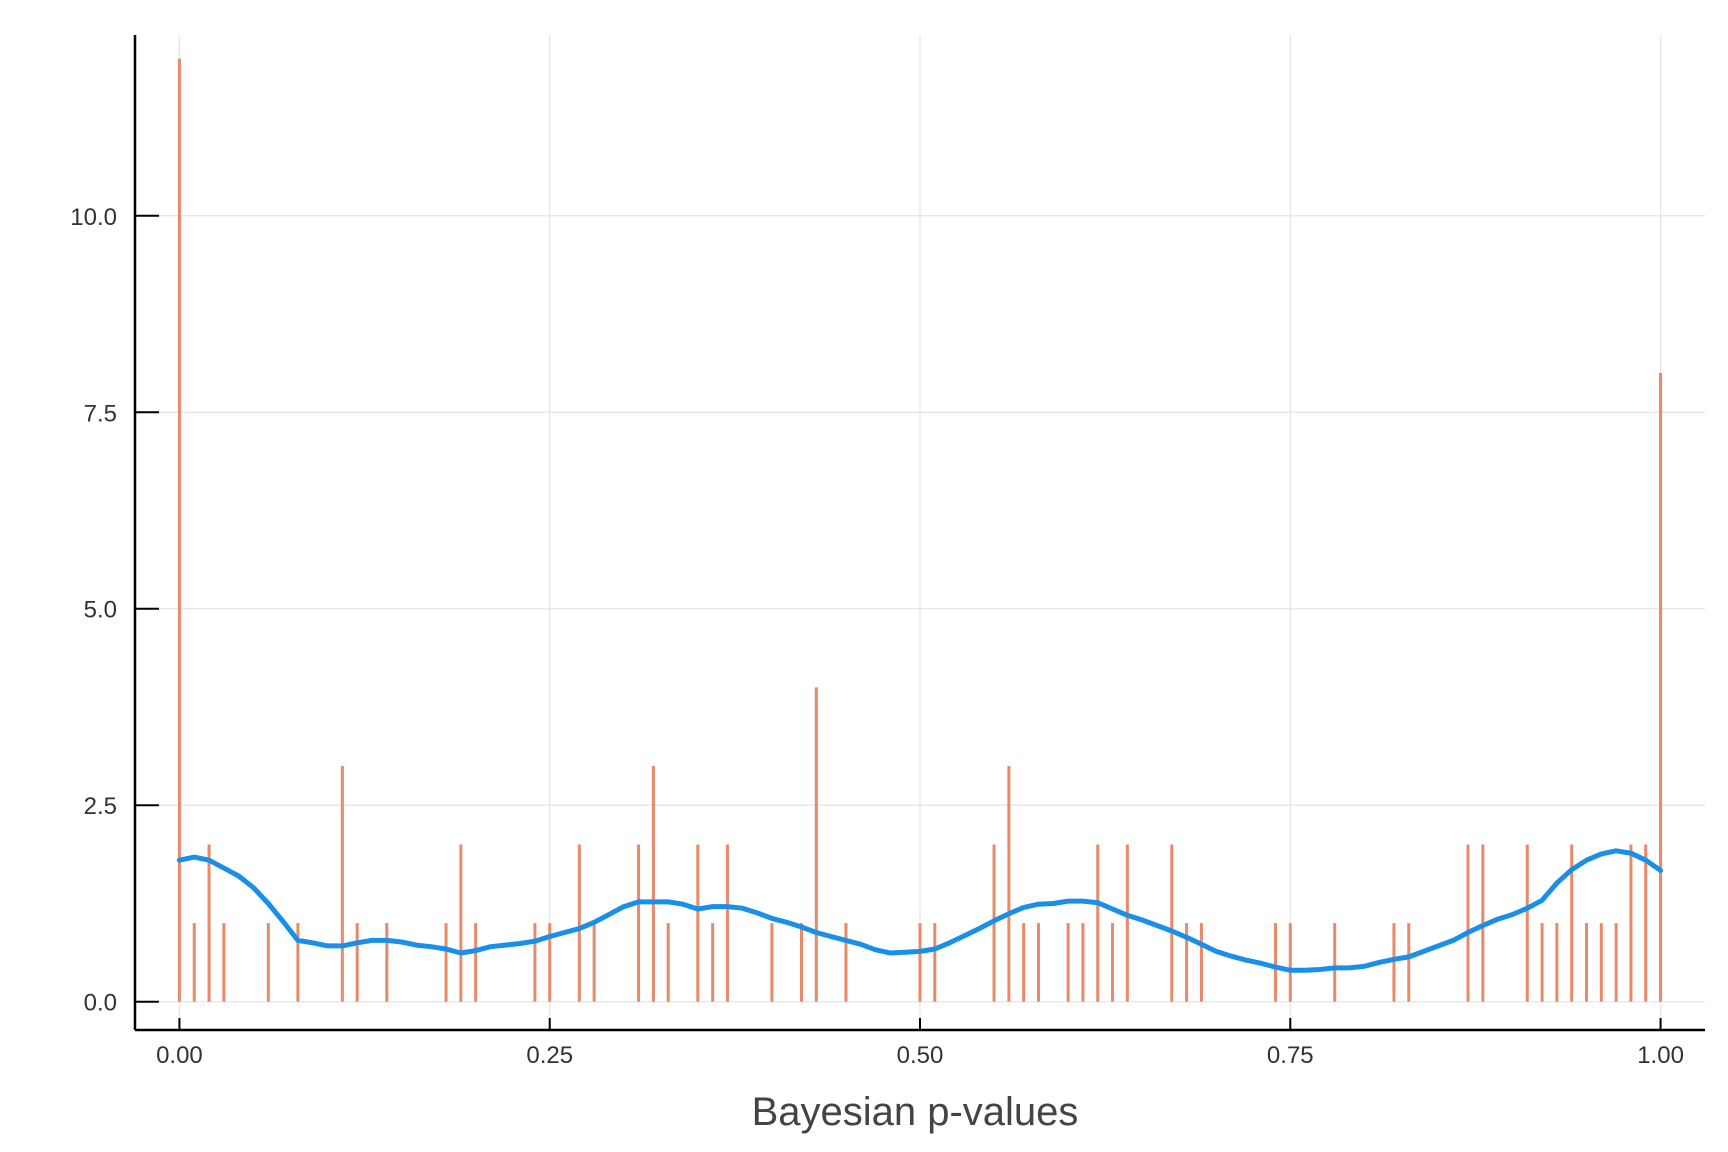 The image size is (1728, 1152). Describe the element at coordinates (1290, 1055) in the screenshot. I see `x-tick-label: 0.75` at that location.